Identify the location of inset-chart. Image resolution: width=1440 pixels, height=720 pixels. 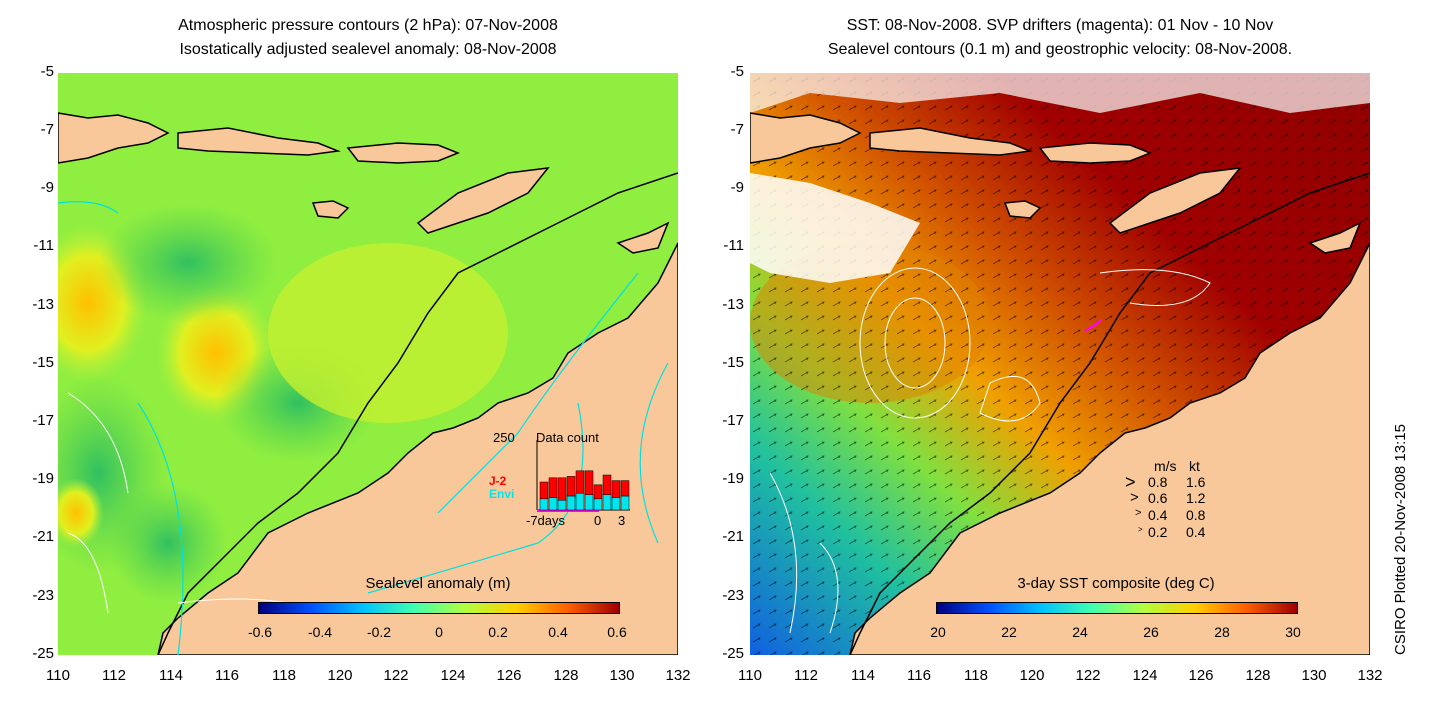
(583, 476).